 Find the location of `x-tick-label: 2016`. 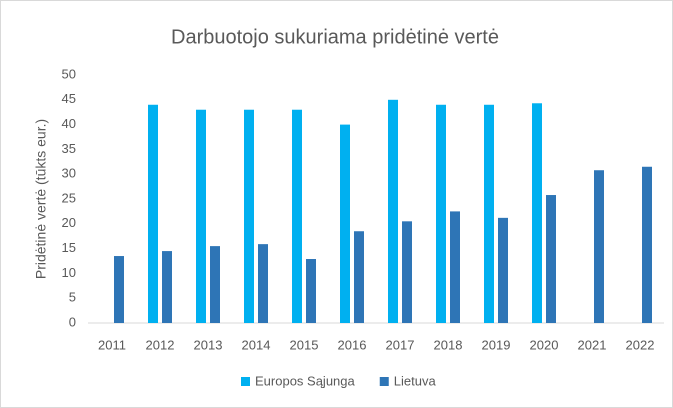

x-tick-label: 2016 is located at coordinates (352, 344).